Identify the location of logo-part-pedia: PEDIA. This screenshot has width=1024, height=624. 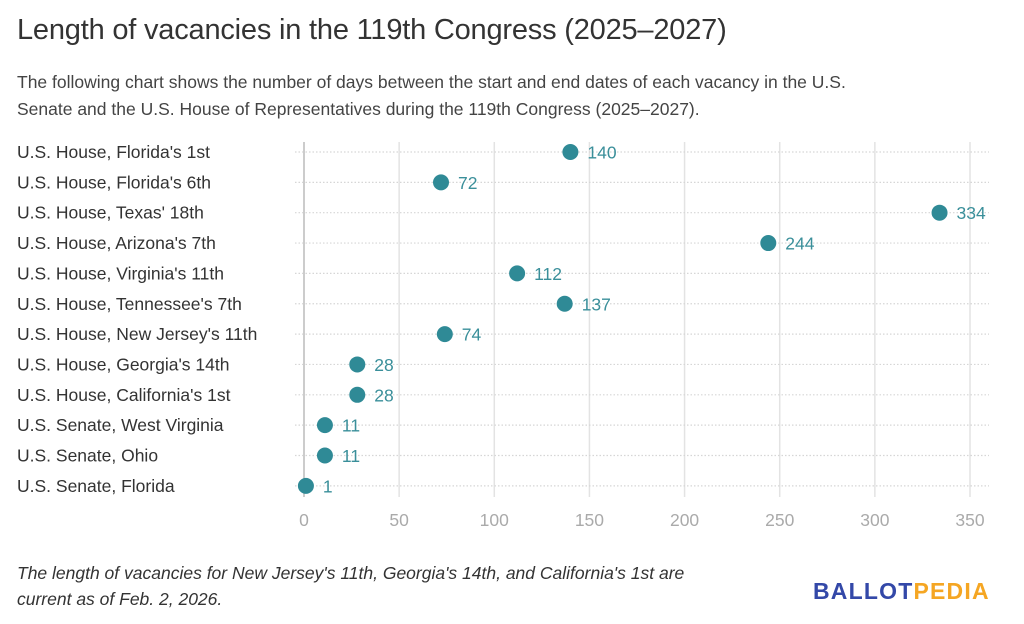
(951, 591).